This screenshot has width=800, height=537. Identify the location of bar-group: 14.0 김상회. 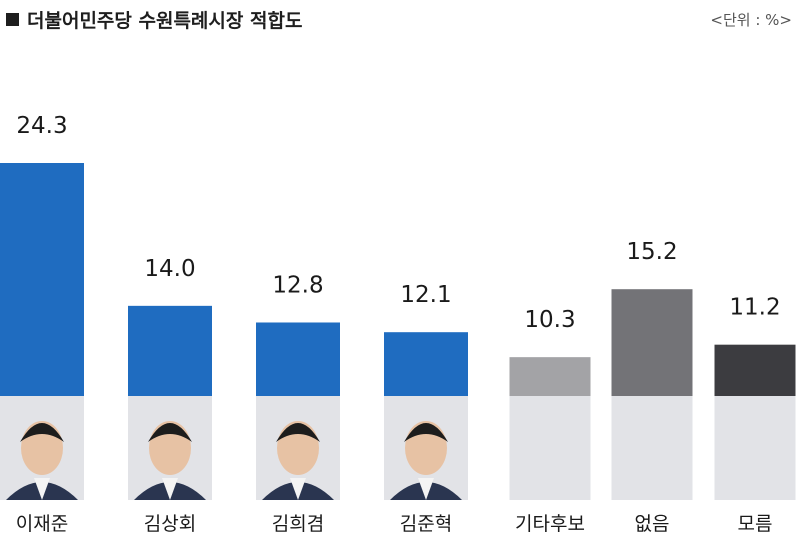
(170, 395).